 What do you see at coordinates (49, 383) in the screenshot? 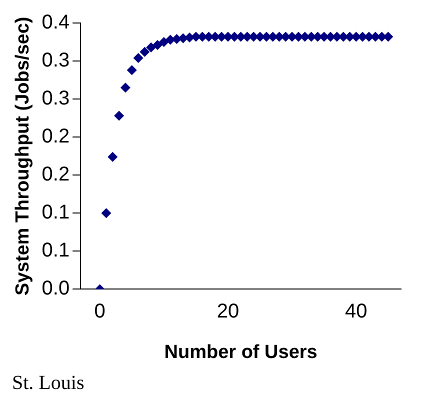
I see `text: St. Louis` at bounding box center [49, 383].